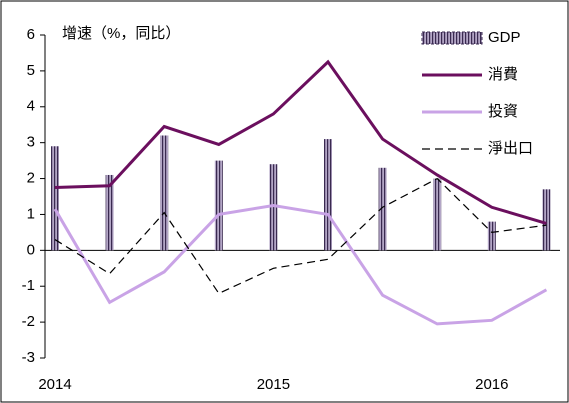  Describe the element at coordinates (452, 38) in the screenshot. I see `legend-swatch` at that location.